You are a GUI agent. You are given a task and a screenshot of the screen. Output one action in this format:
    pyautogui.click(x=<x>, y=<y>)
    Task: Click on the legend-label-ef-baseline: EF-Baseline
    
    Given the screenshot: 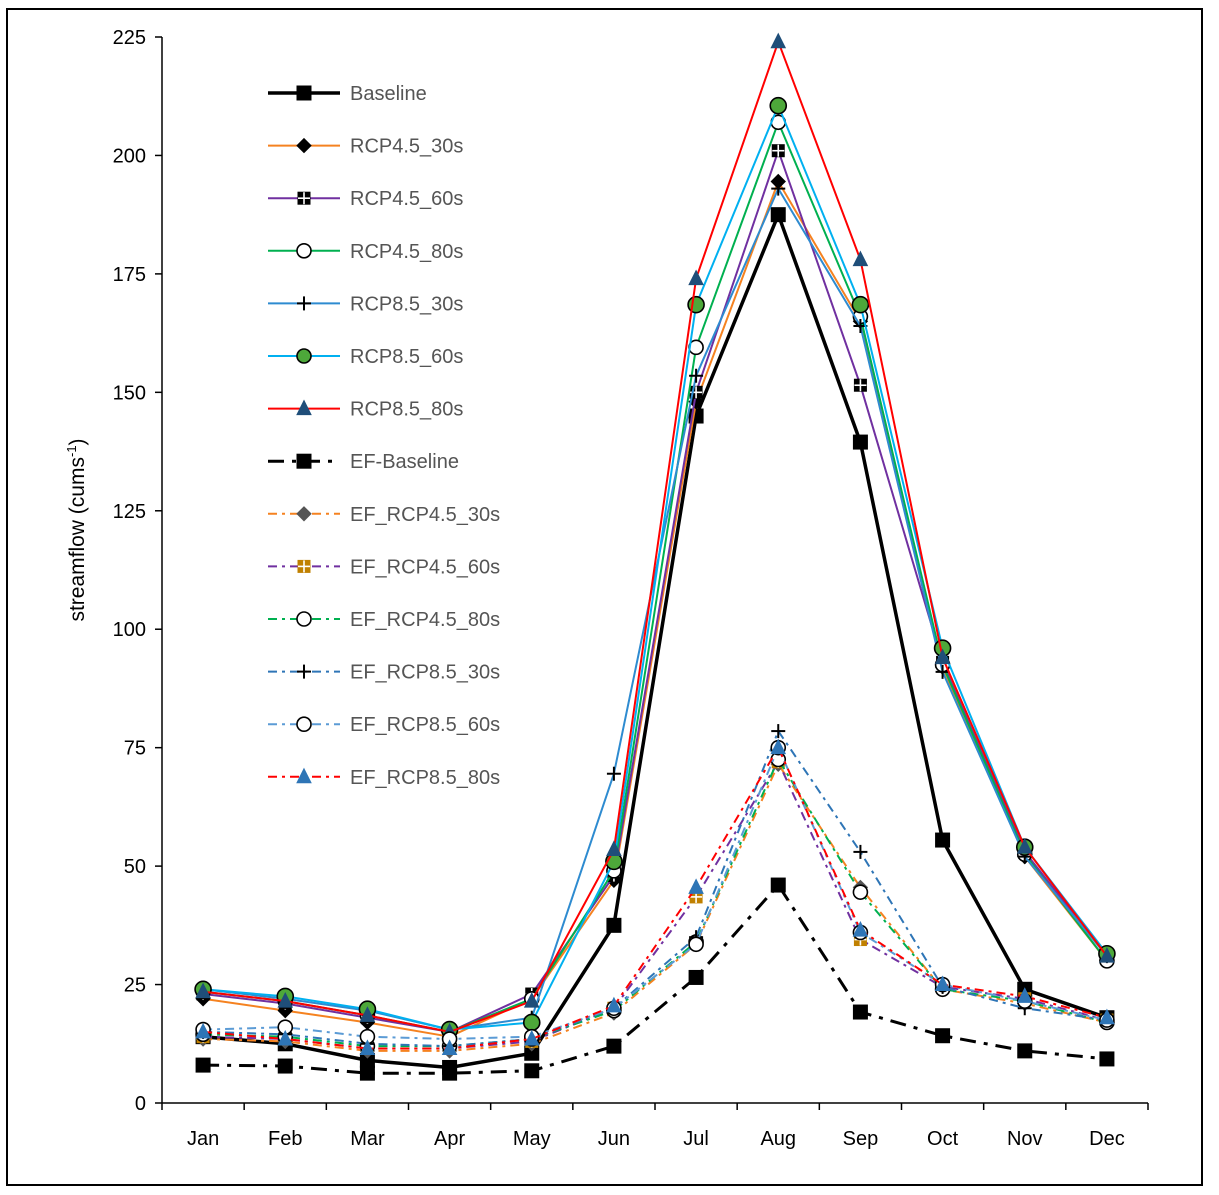 What is the action you would take?
    pyautogui.click(x=404, y=462)
    